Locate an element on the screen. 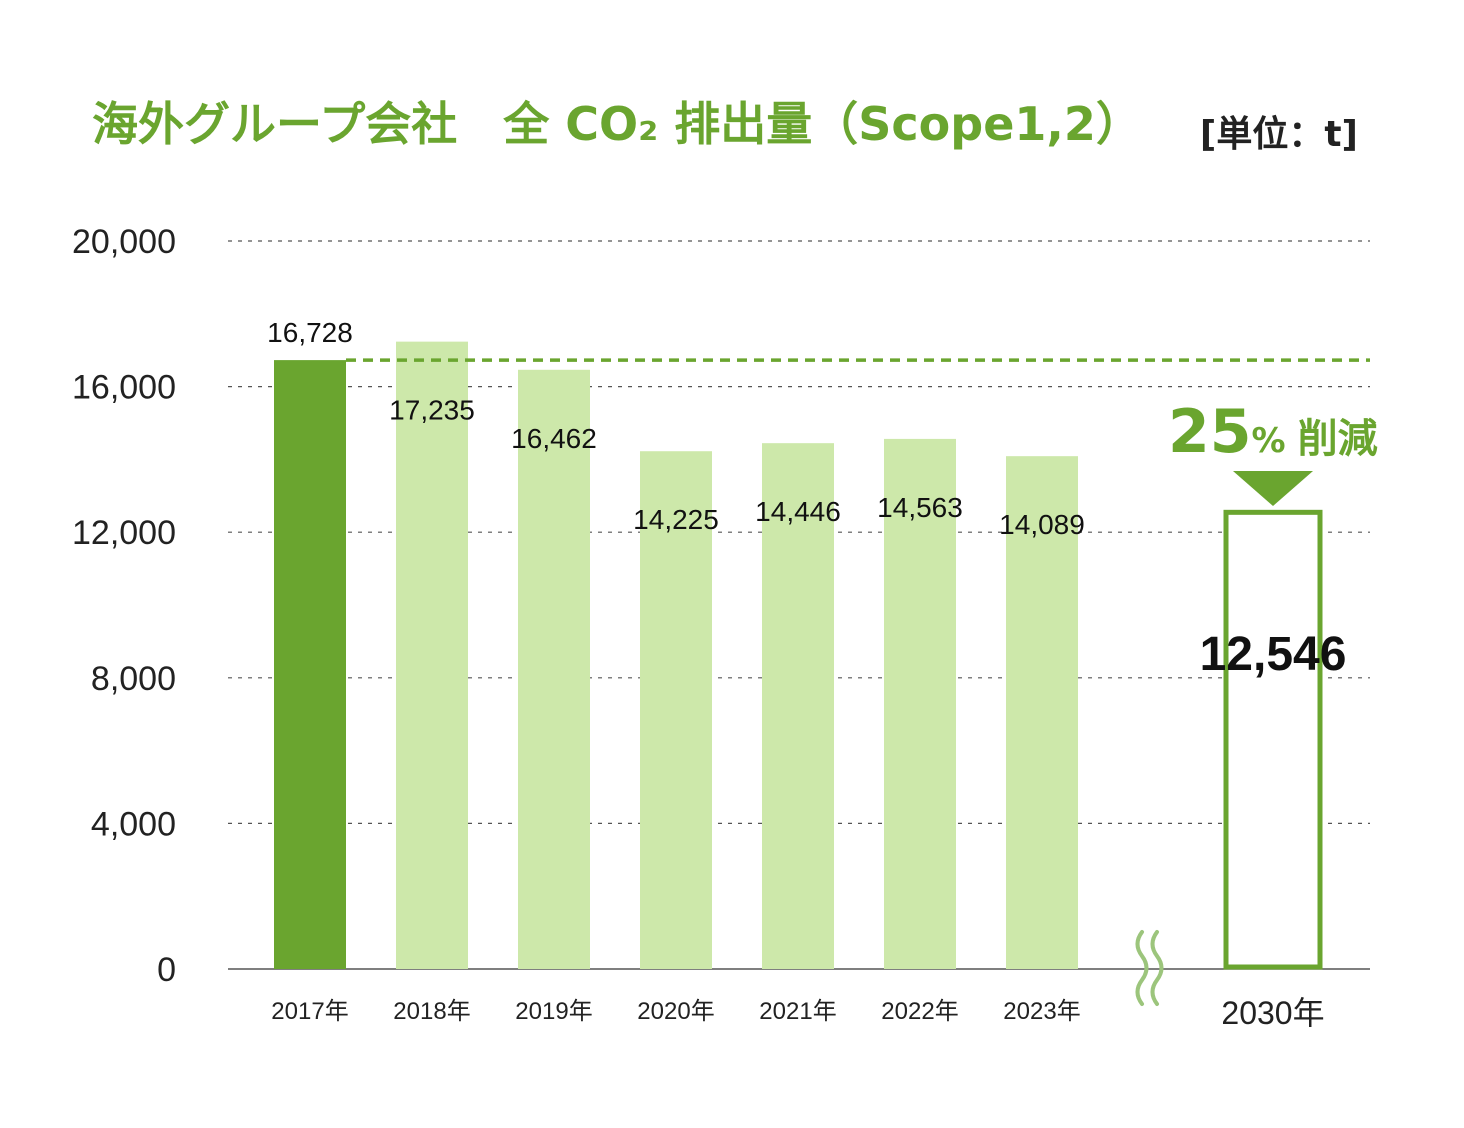 This screenshot has height=1128, width=1464. data-label: 17,235 is located at coordinates (432, 410).